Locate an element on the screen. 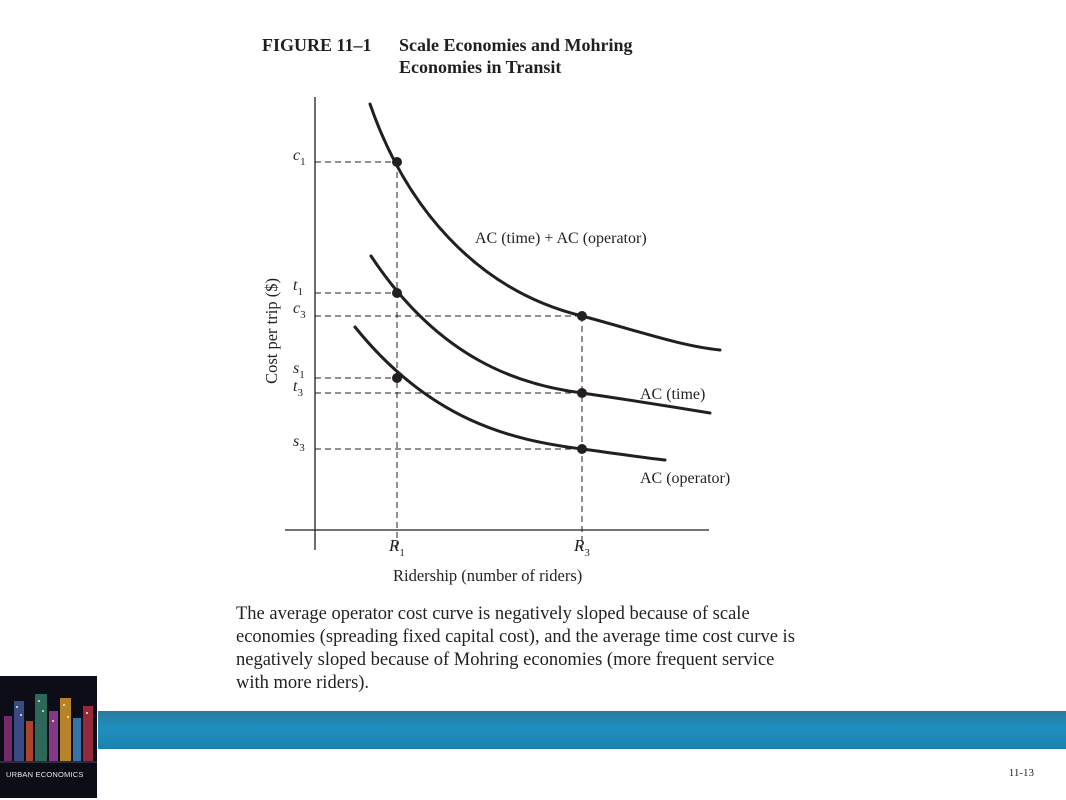 Image resolution: width=1066 pixels, height=800 pixels. y-tick-c1: c1 is located at coordinates (299, 157).